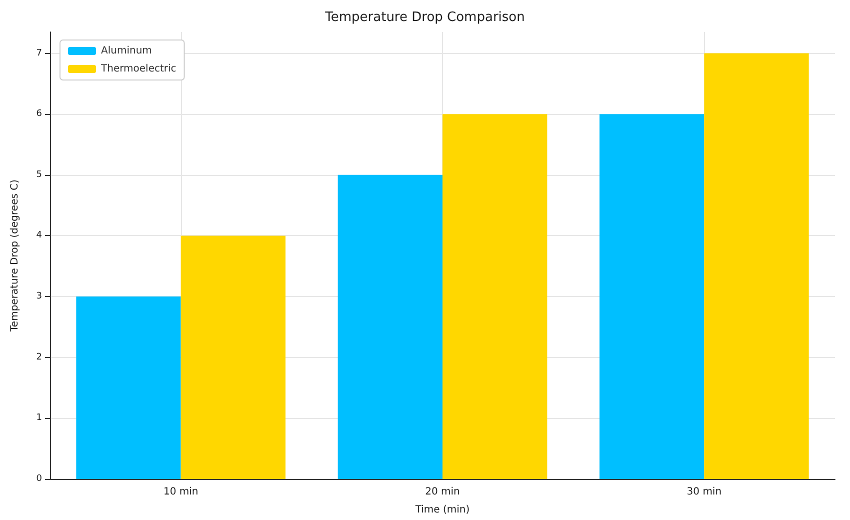  Describe the element at coordinates (126, 51) in the screenshot. I see `legend-label: Aluminum` at that location.